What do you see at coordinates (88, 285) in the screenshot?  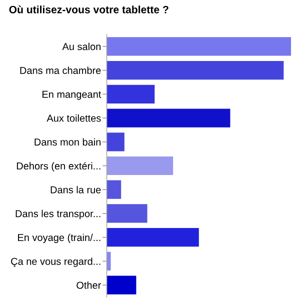 I see `y-tick-label: Other` at bounding box center [88, 285].